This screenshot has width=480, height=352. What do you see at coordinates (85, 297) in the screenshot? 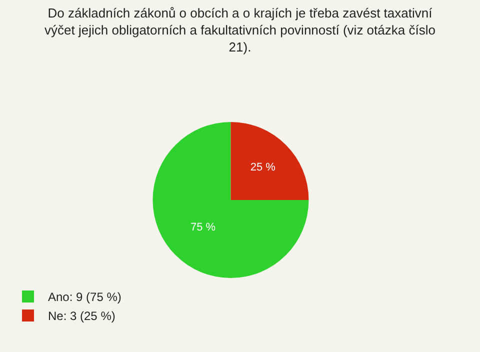
I see `legend-label: Ano: 9 (75 %)` at bounding box center [85, 297].